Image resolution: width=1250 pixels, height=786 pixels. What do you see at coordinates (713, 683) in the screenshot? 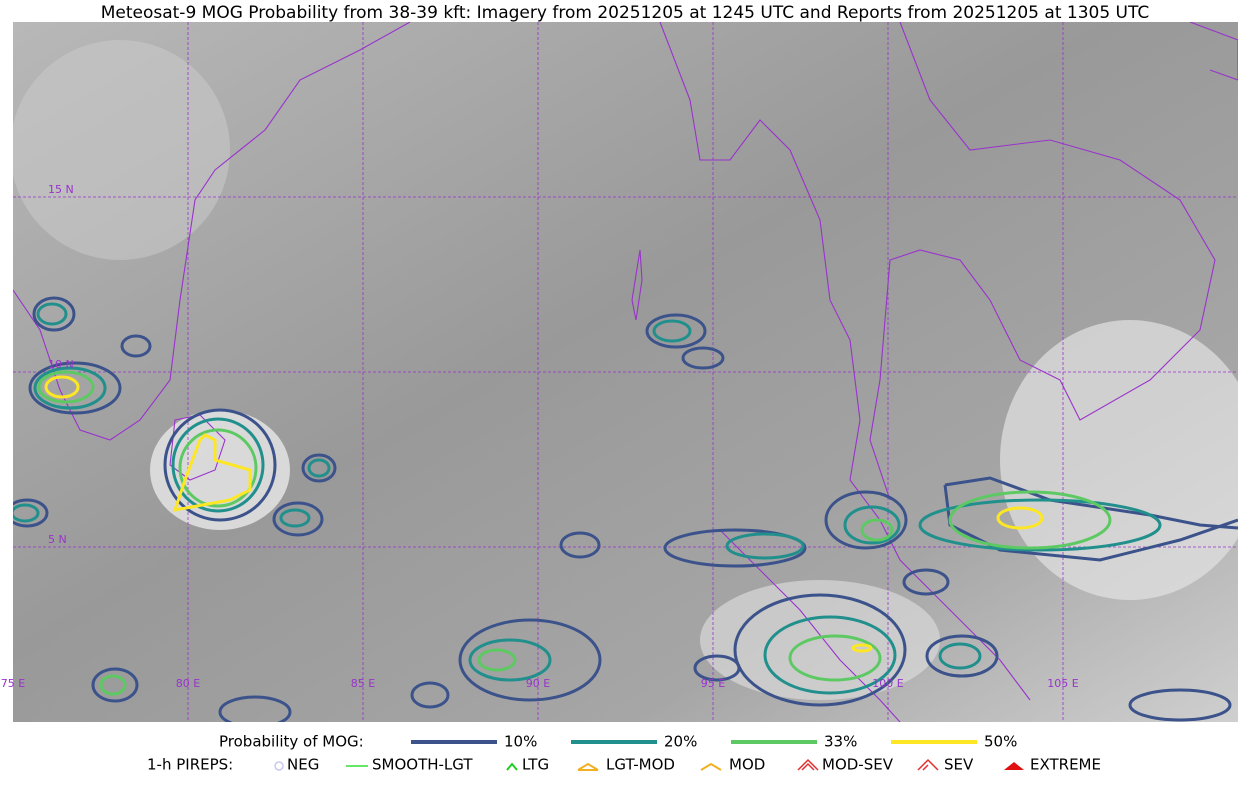
I see `lon-label: 95 E` at bounding box center [713, 683].